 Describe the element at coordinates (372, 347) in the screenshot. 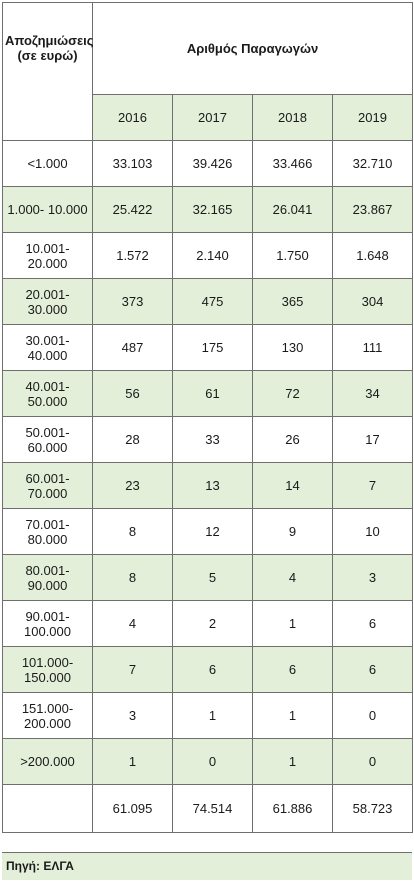

I see `value-cell: 111` at that location.